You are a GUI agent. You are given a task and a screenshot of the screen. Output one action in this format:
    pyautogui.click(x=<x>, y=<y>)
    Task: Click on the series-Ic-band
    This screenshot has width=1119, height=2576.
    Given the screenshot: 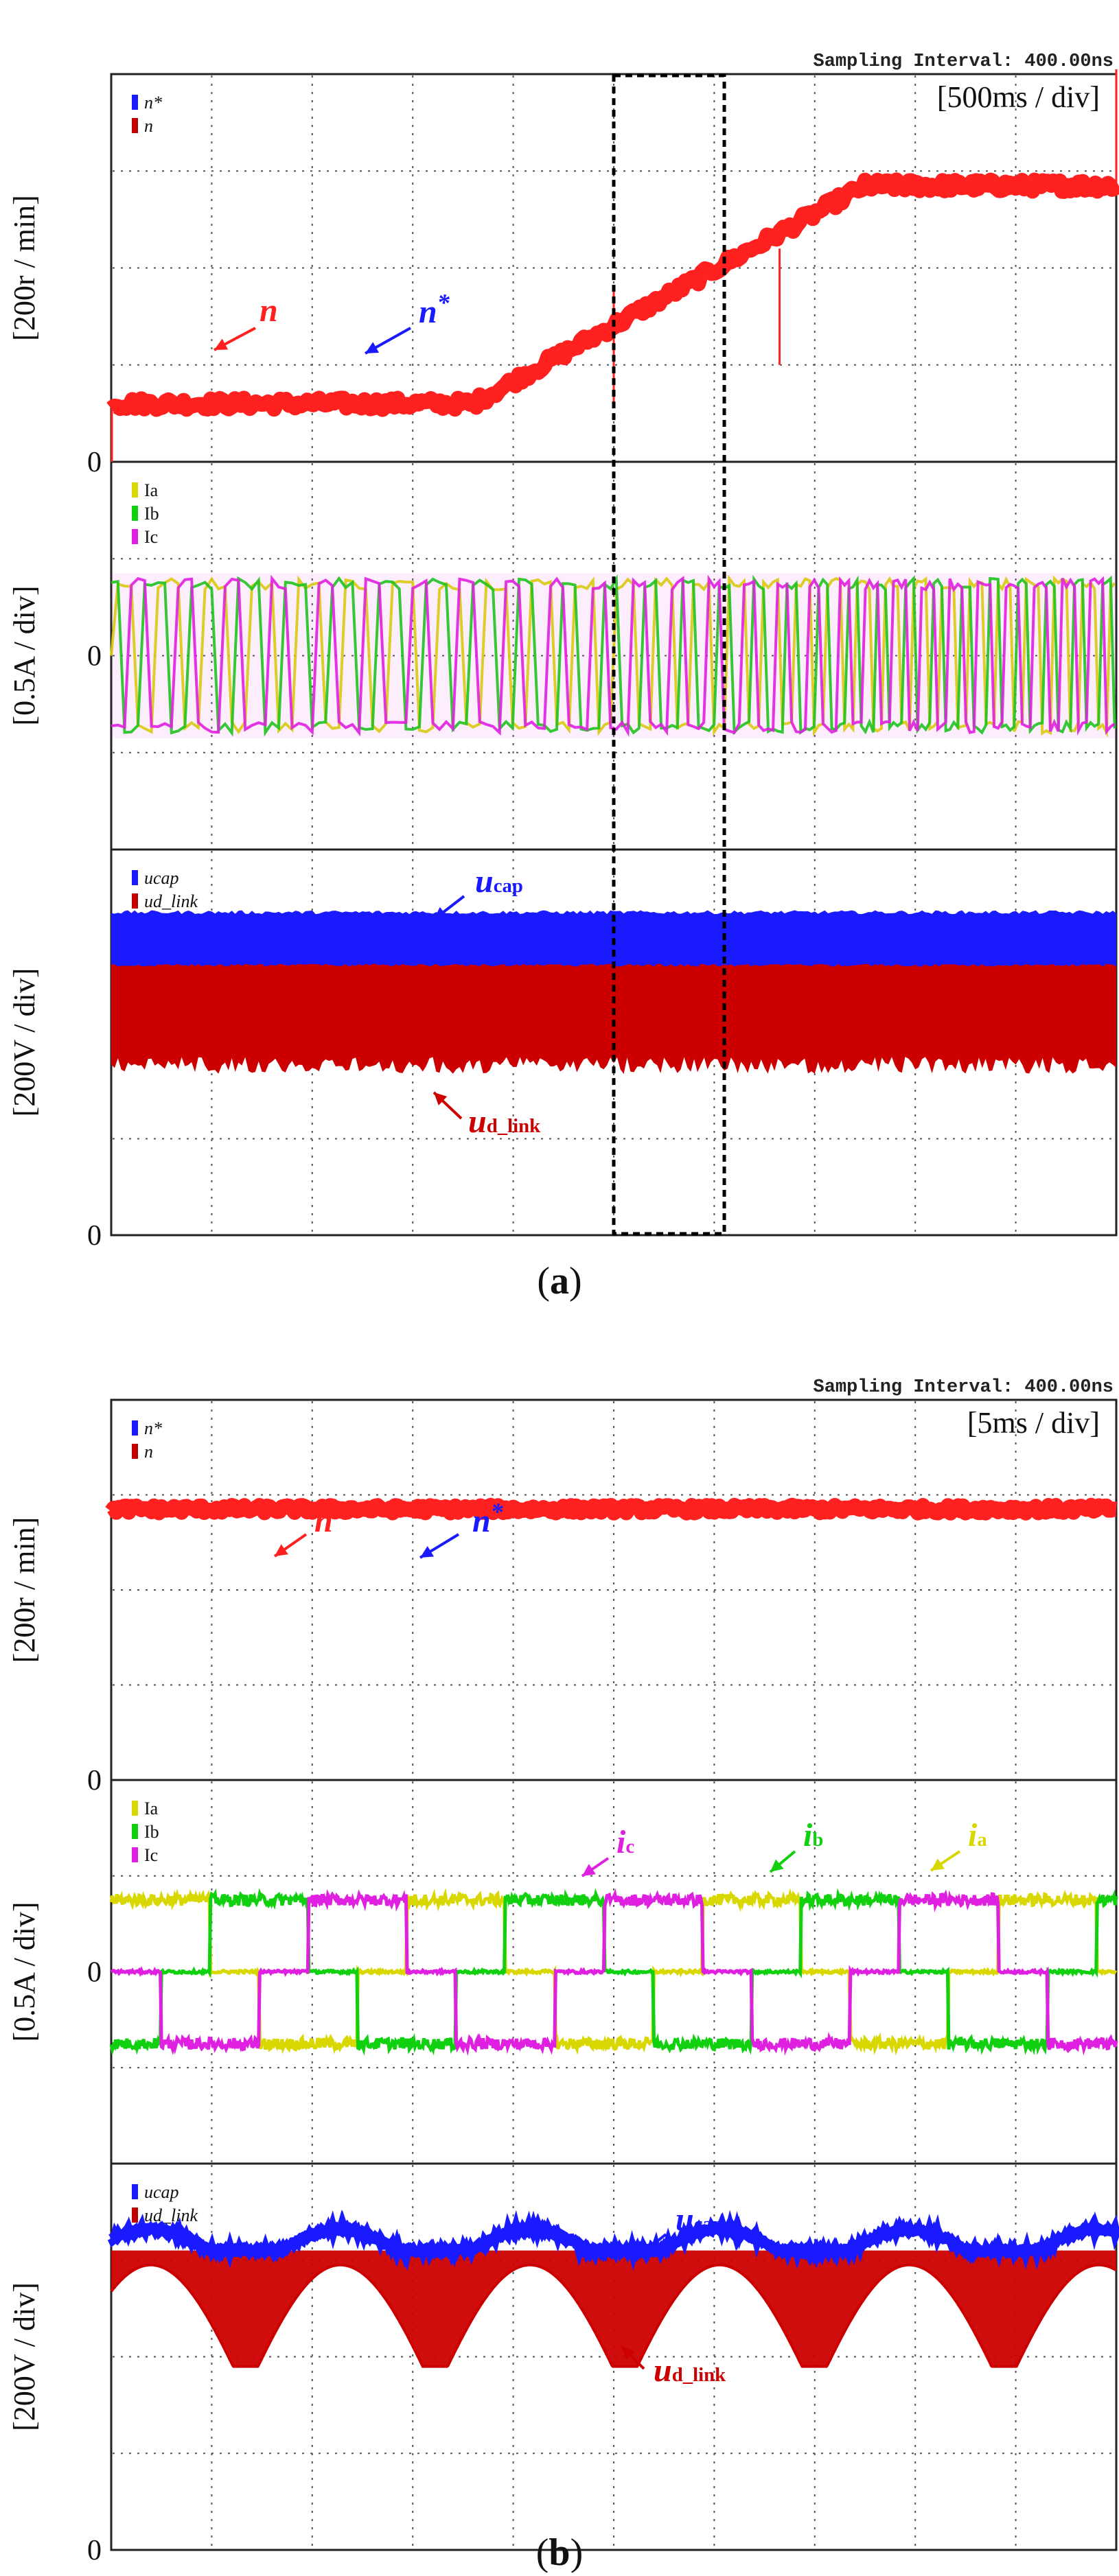 What is the action you would take?
    pyautogui.click(x=614, y=655)
    